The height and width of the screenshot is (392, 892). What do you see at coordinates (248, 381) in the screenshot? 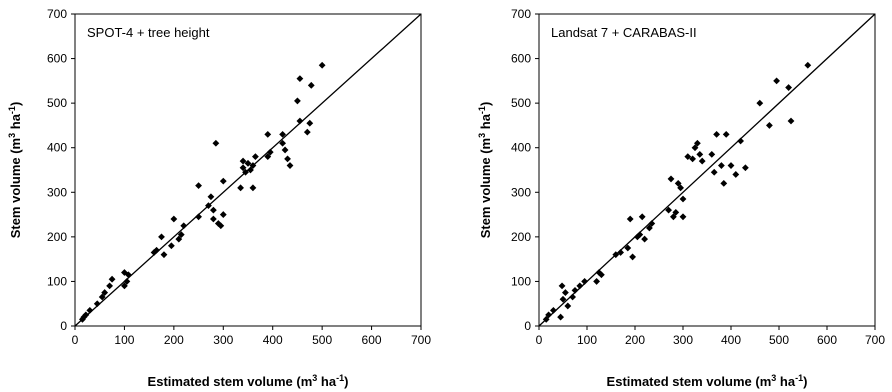
I see `x-axis-title: Estimated stem volume (m3 ha-1)` at bounding box center [248, 381].